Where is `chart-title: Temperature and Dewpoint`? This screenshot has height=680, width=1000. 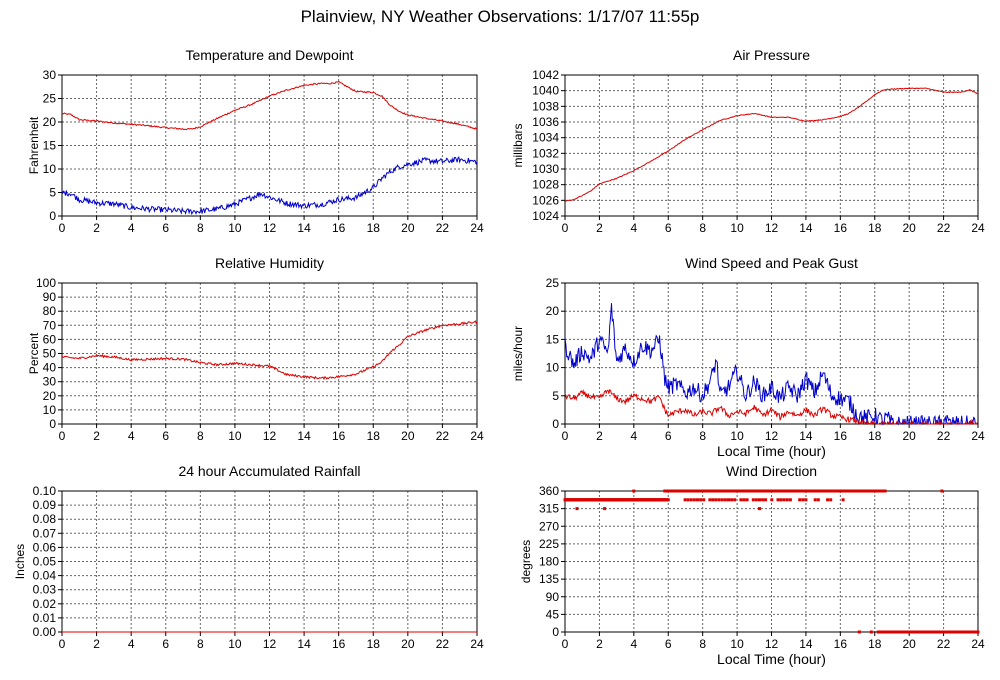 chart-title: Temperature and Dewpoint is located at coordinates (269, 55).